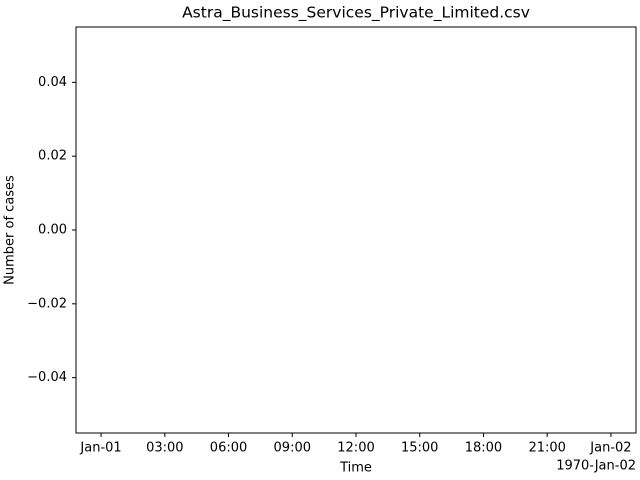 The image size is (640, 480). I want to click on x-tick-label: 21:00, so click(546, 448).